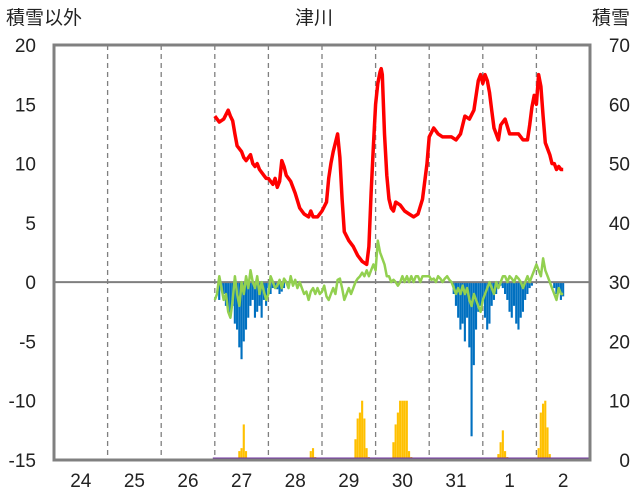 The height and width of the screenshot is (501, 636). Describe the element at coordinates (624, 461) in the screenshot. I see `right-tick-label: 0` at that location.